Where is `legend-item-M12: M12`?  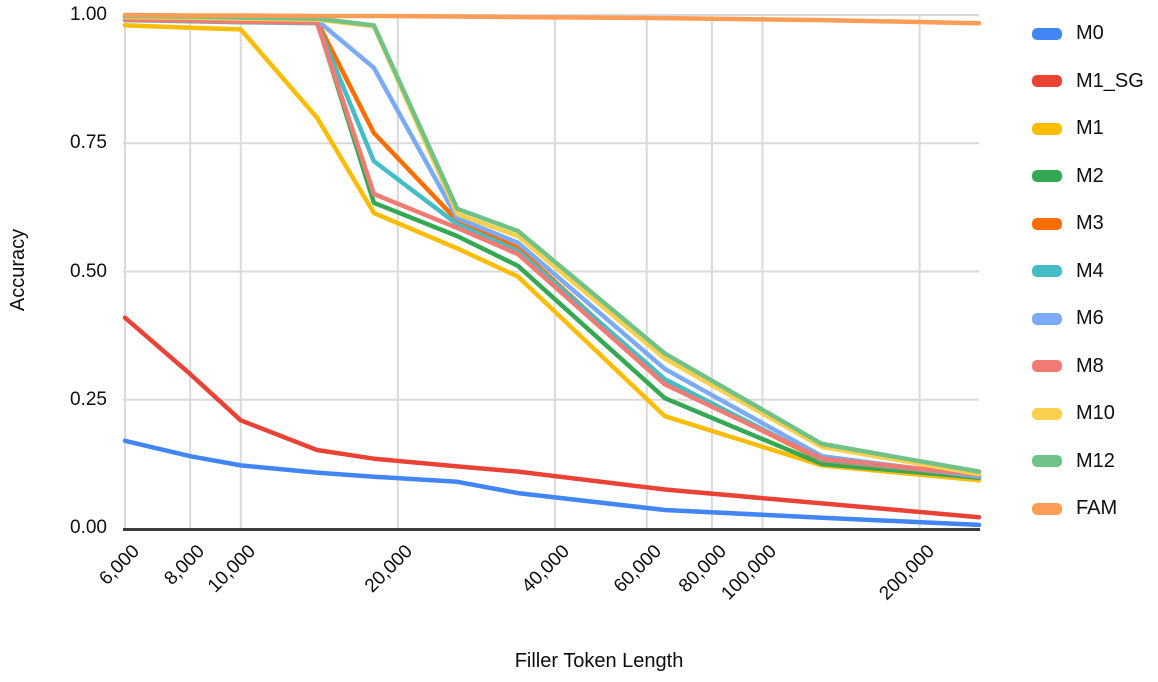 legend-item-M12: M12 is located at coordinates (1088, 462).